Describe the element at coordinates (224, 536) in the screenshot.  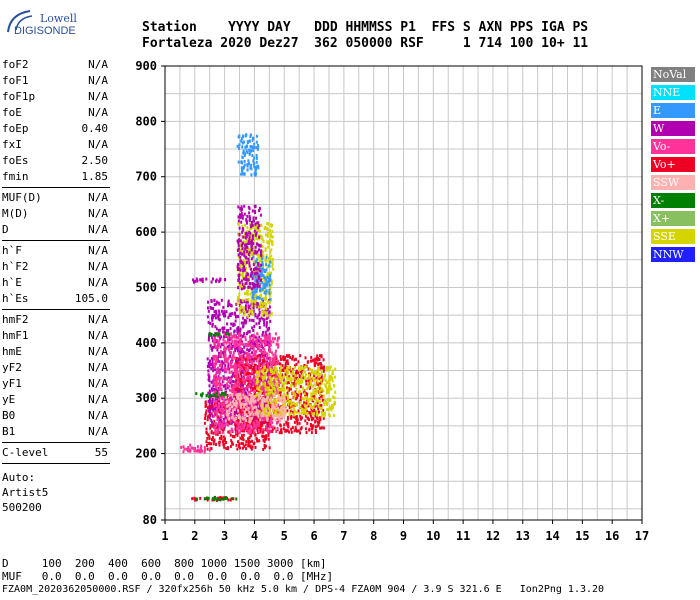
I see `x-tick-label: 3` at that location.